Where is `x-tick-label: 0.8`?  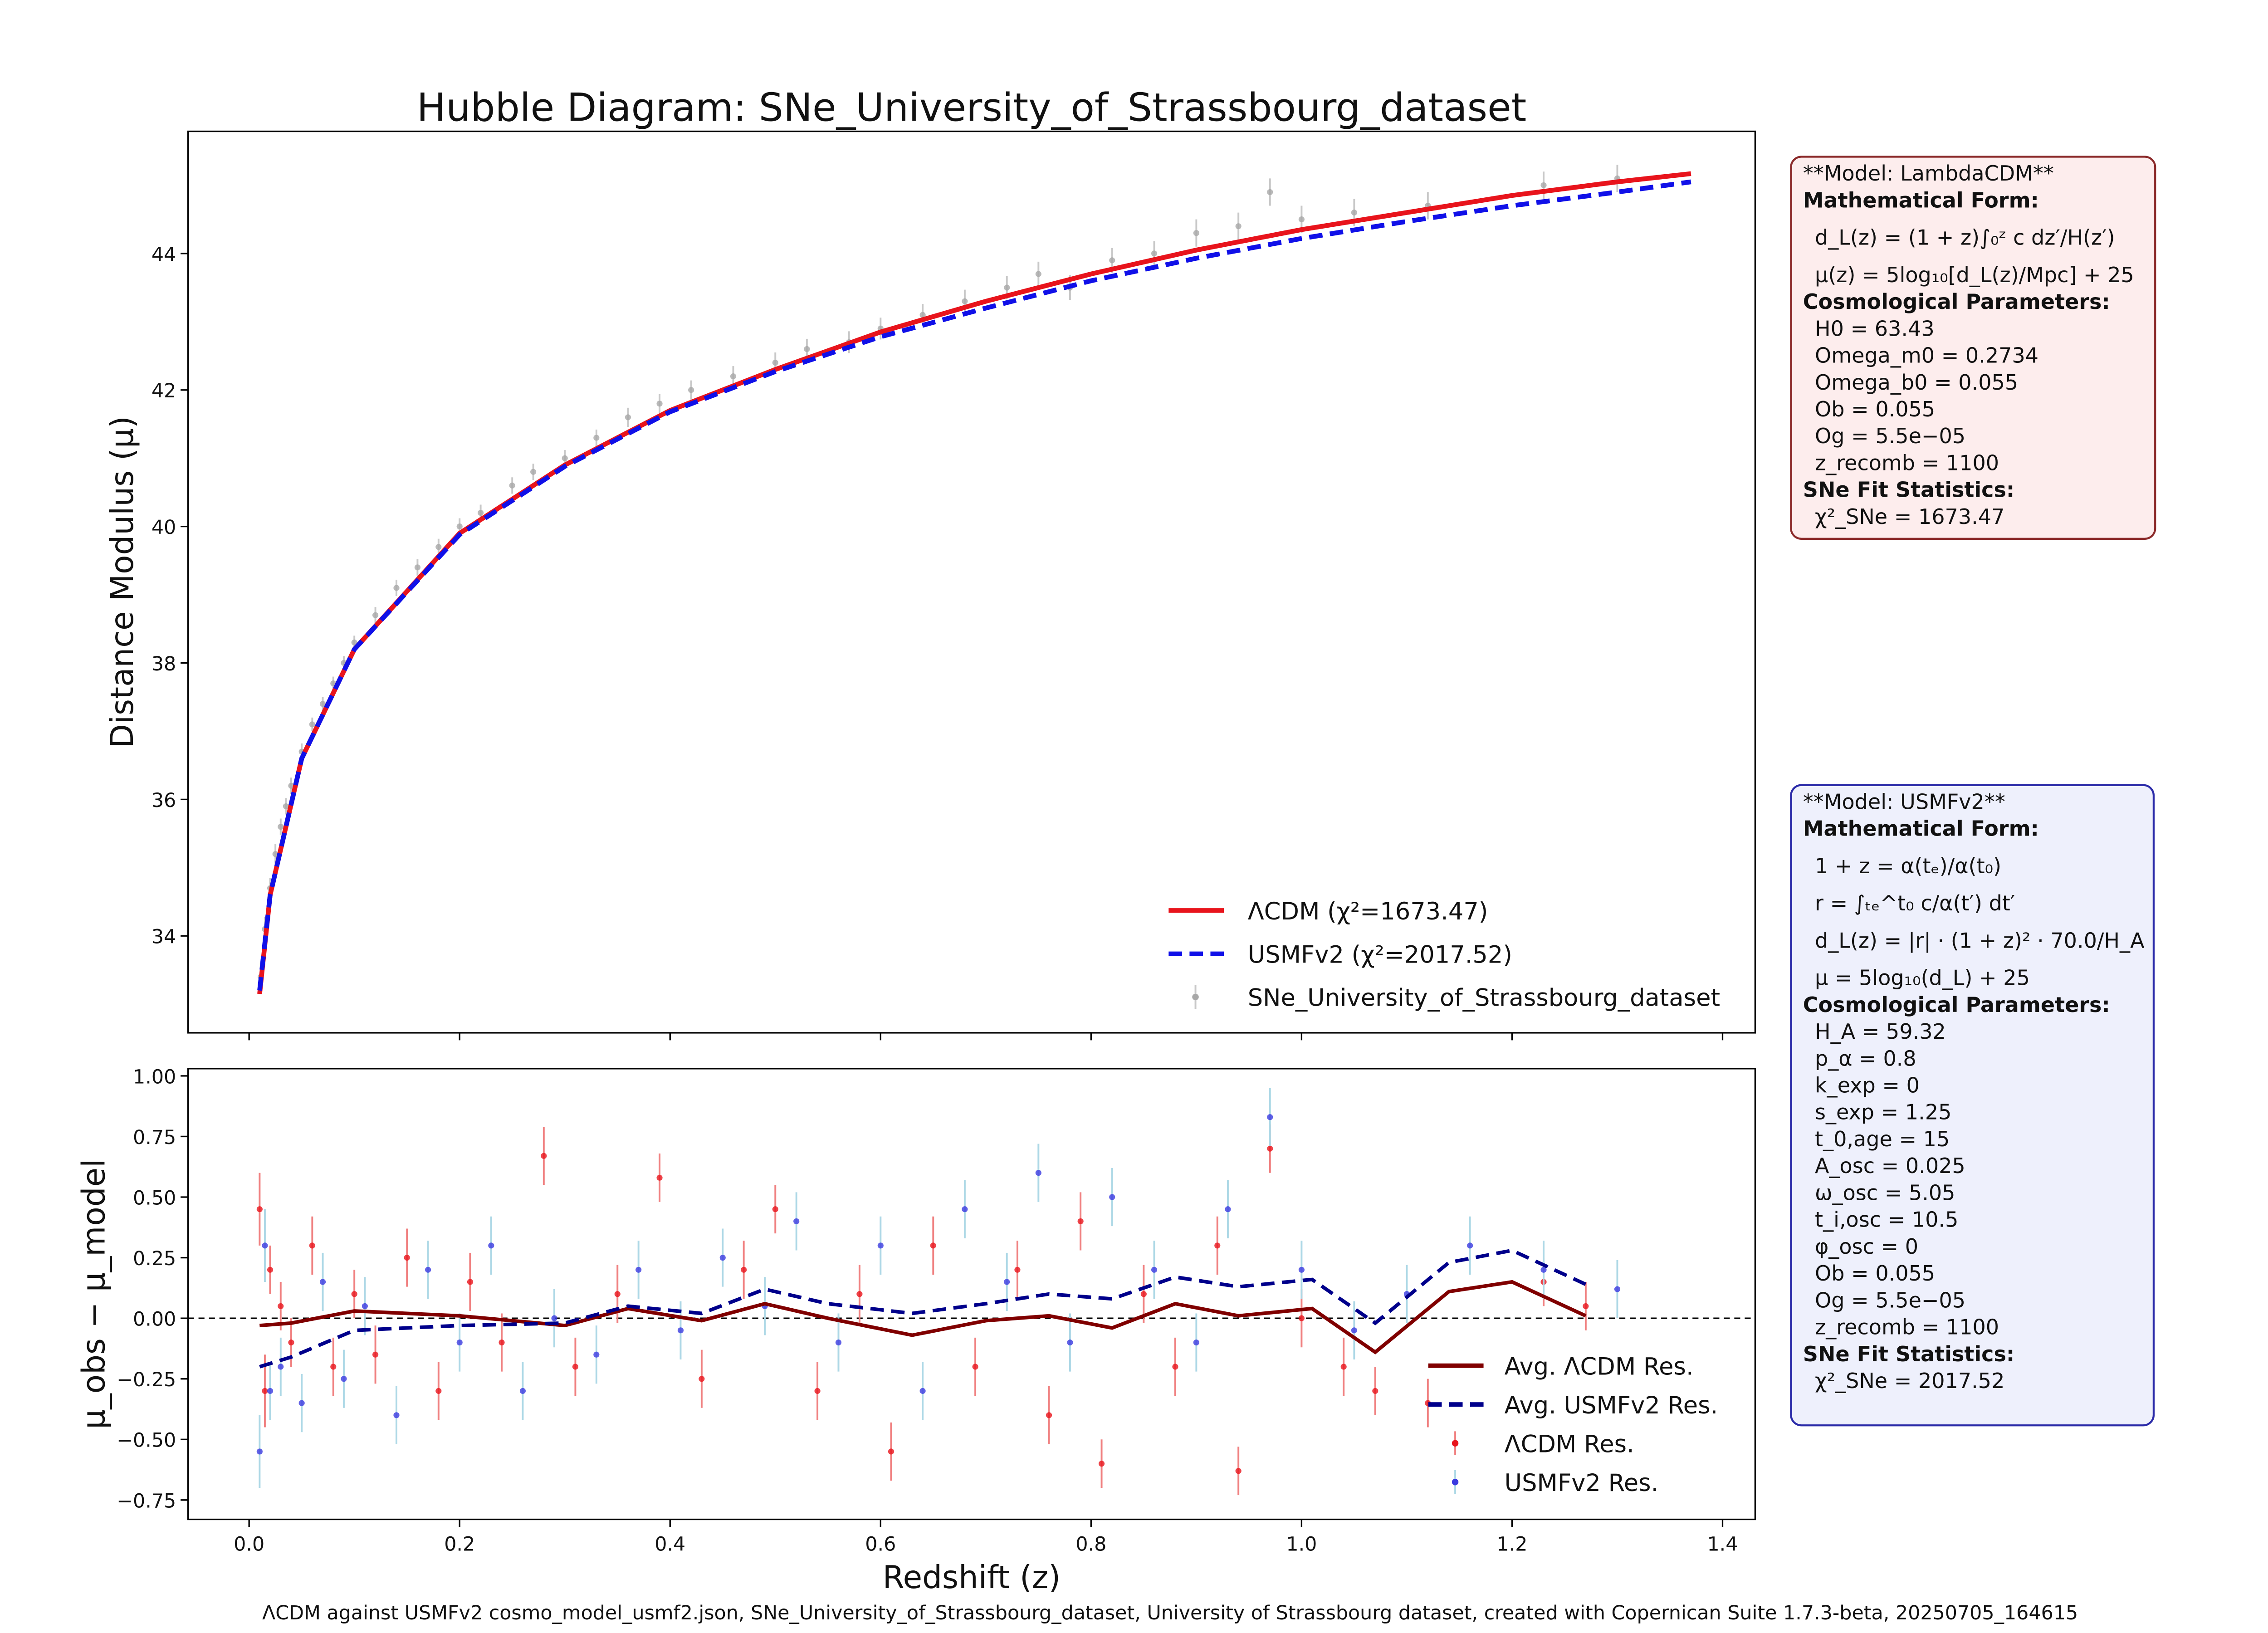 x-tick-label: 0.8 is located at coordinates (1091, 1544).